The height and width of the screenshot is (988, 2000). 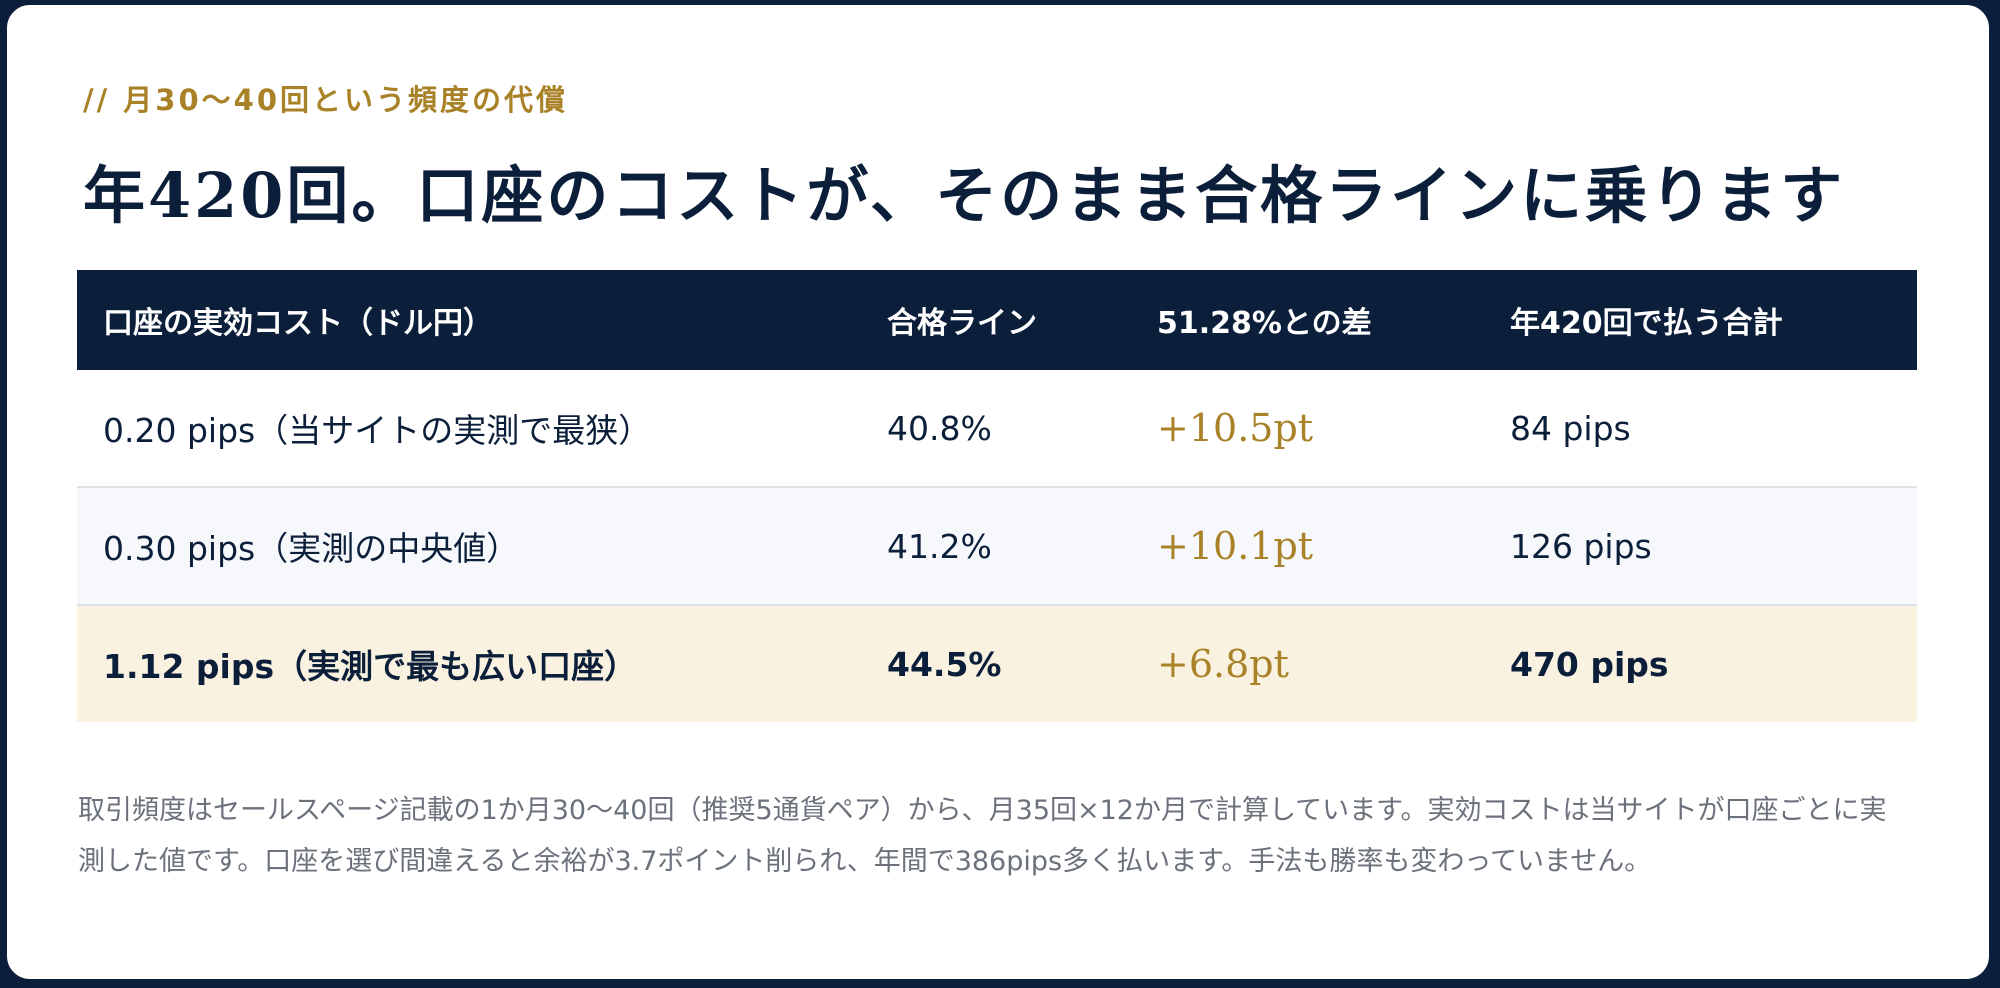 What do you see at coordinates (1700, 546) in the screenshot?
I see `cell-annual-total: 126 pips` at bounding box center [1700, 546].